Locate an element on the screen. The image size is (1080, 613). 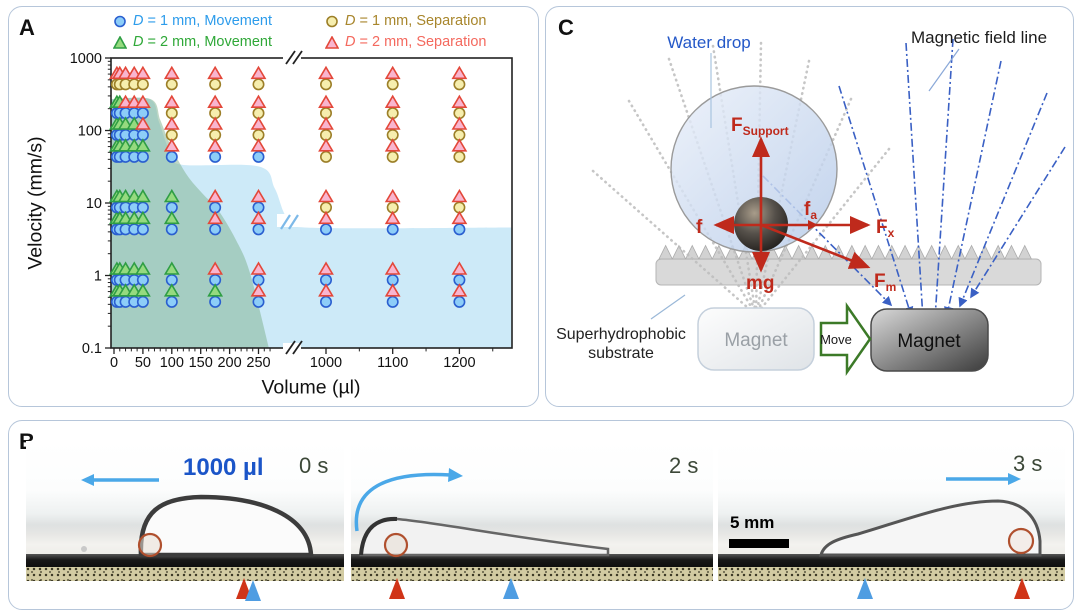
magnet-new-position is located at coordinates (929, 340).